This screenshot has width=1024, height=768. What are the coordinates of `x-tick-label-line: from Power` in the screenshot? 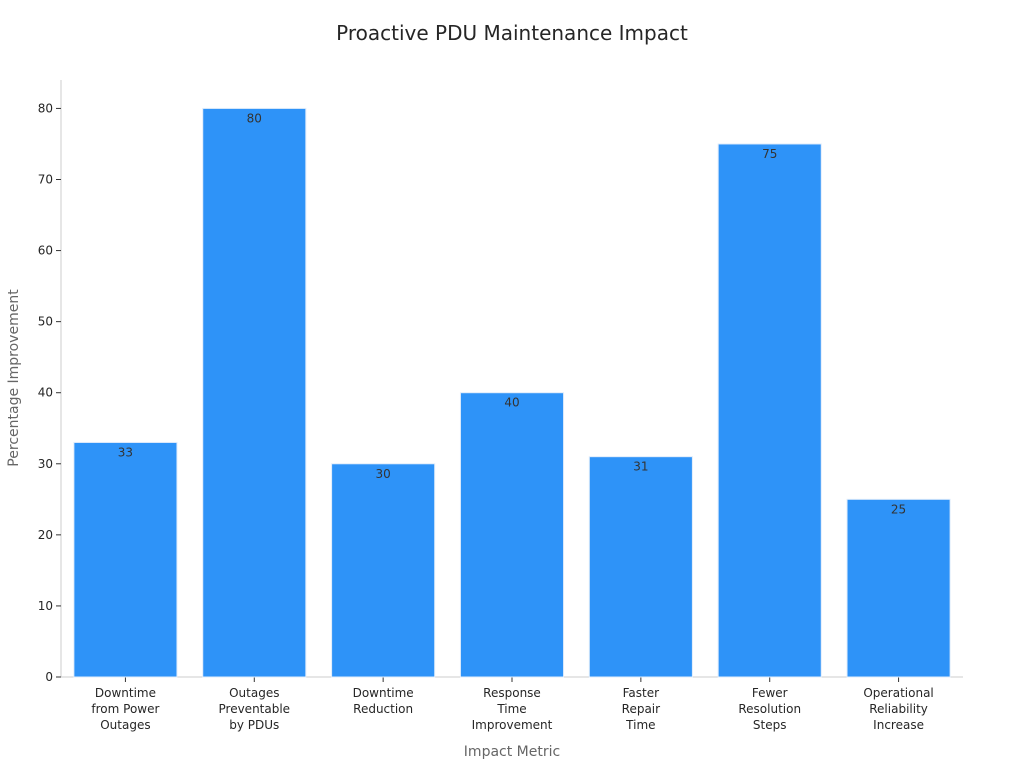 It's located at (125, 709).